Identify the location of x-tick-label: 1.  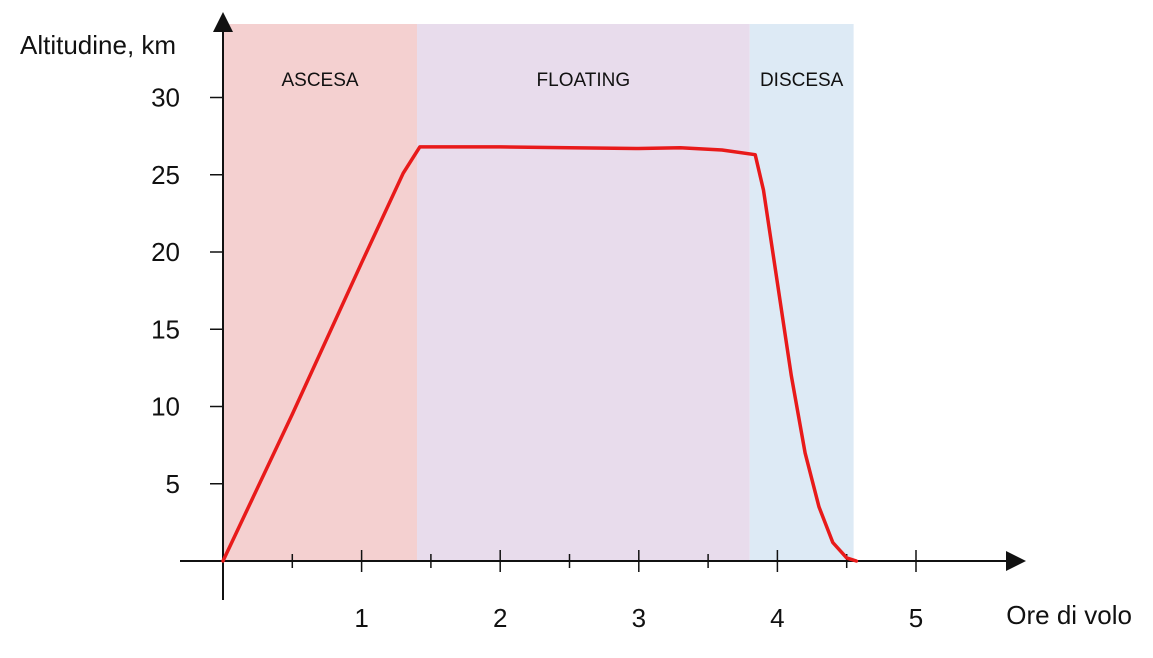
(361, 618).